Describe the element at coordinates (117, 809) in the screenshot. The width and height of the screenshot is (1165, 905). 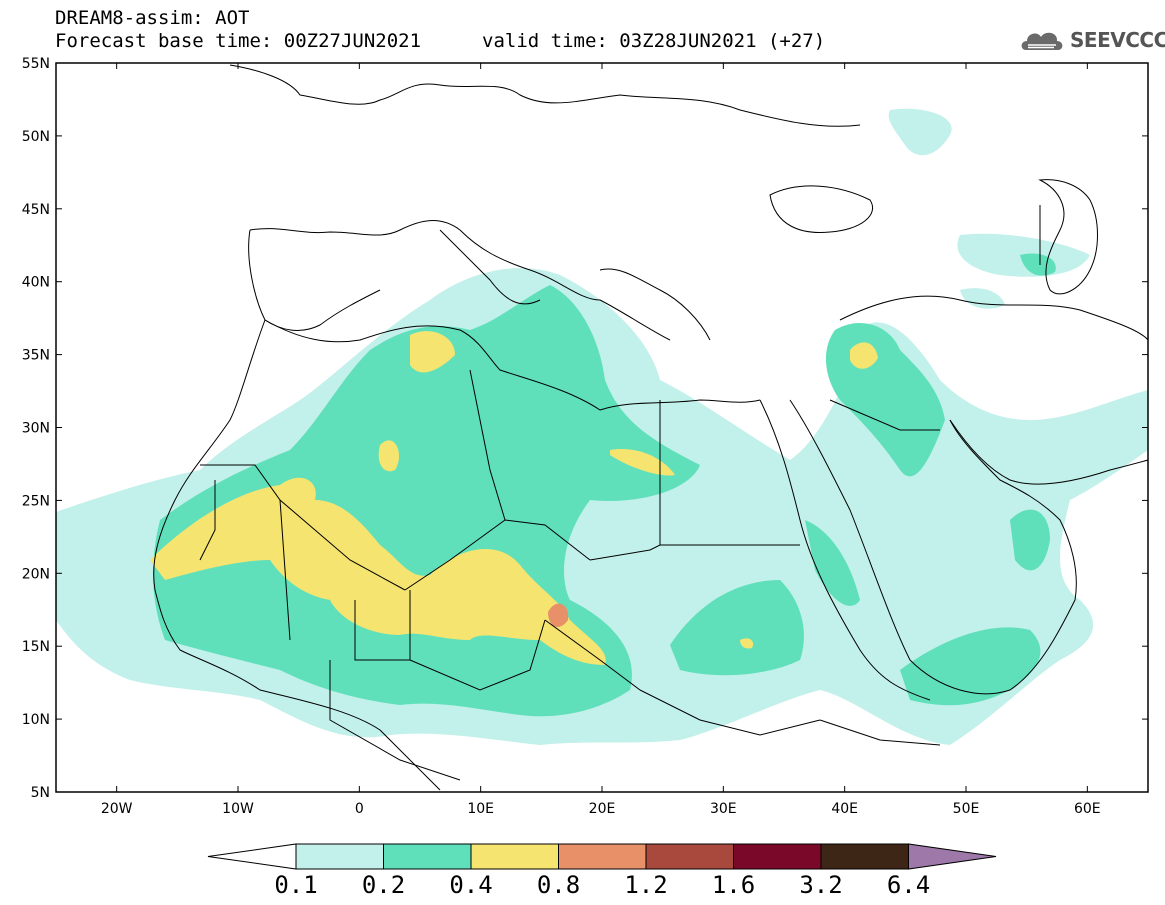
I see `lon-tick-label: 20W` at that location.